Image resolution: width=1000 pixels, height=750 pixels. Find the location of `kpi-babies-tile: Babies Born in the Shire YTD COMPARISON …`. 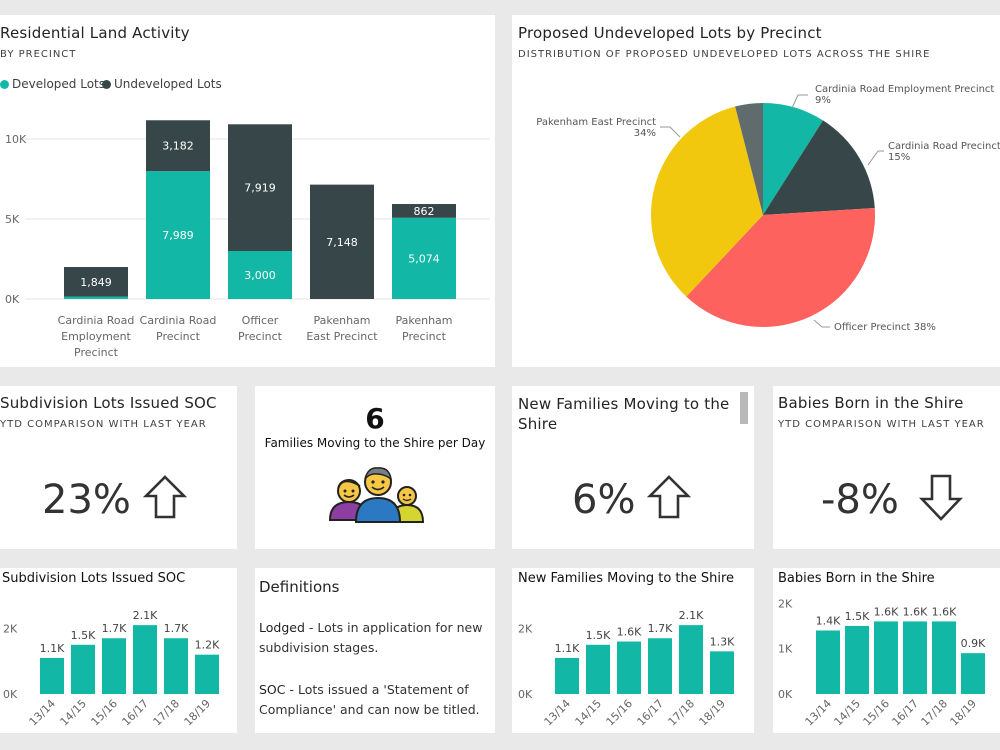

kpi-babies-tile: Babies Born in the Shire YTD COMPARISON … is located at coordinates (886, 467).